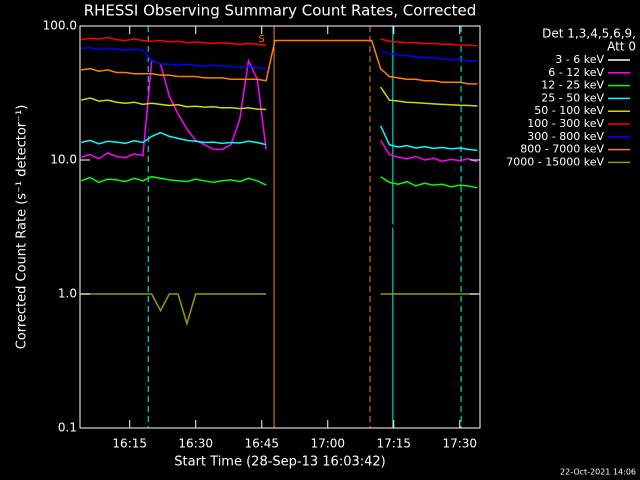 The width and height of the screenshot is (640, 480). I want to click on x-tick-label: 16:30, so click(195, 444).